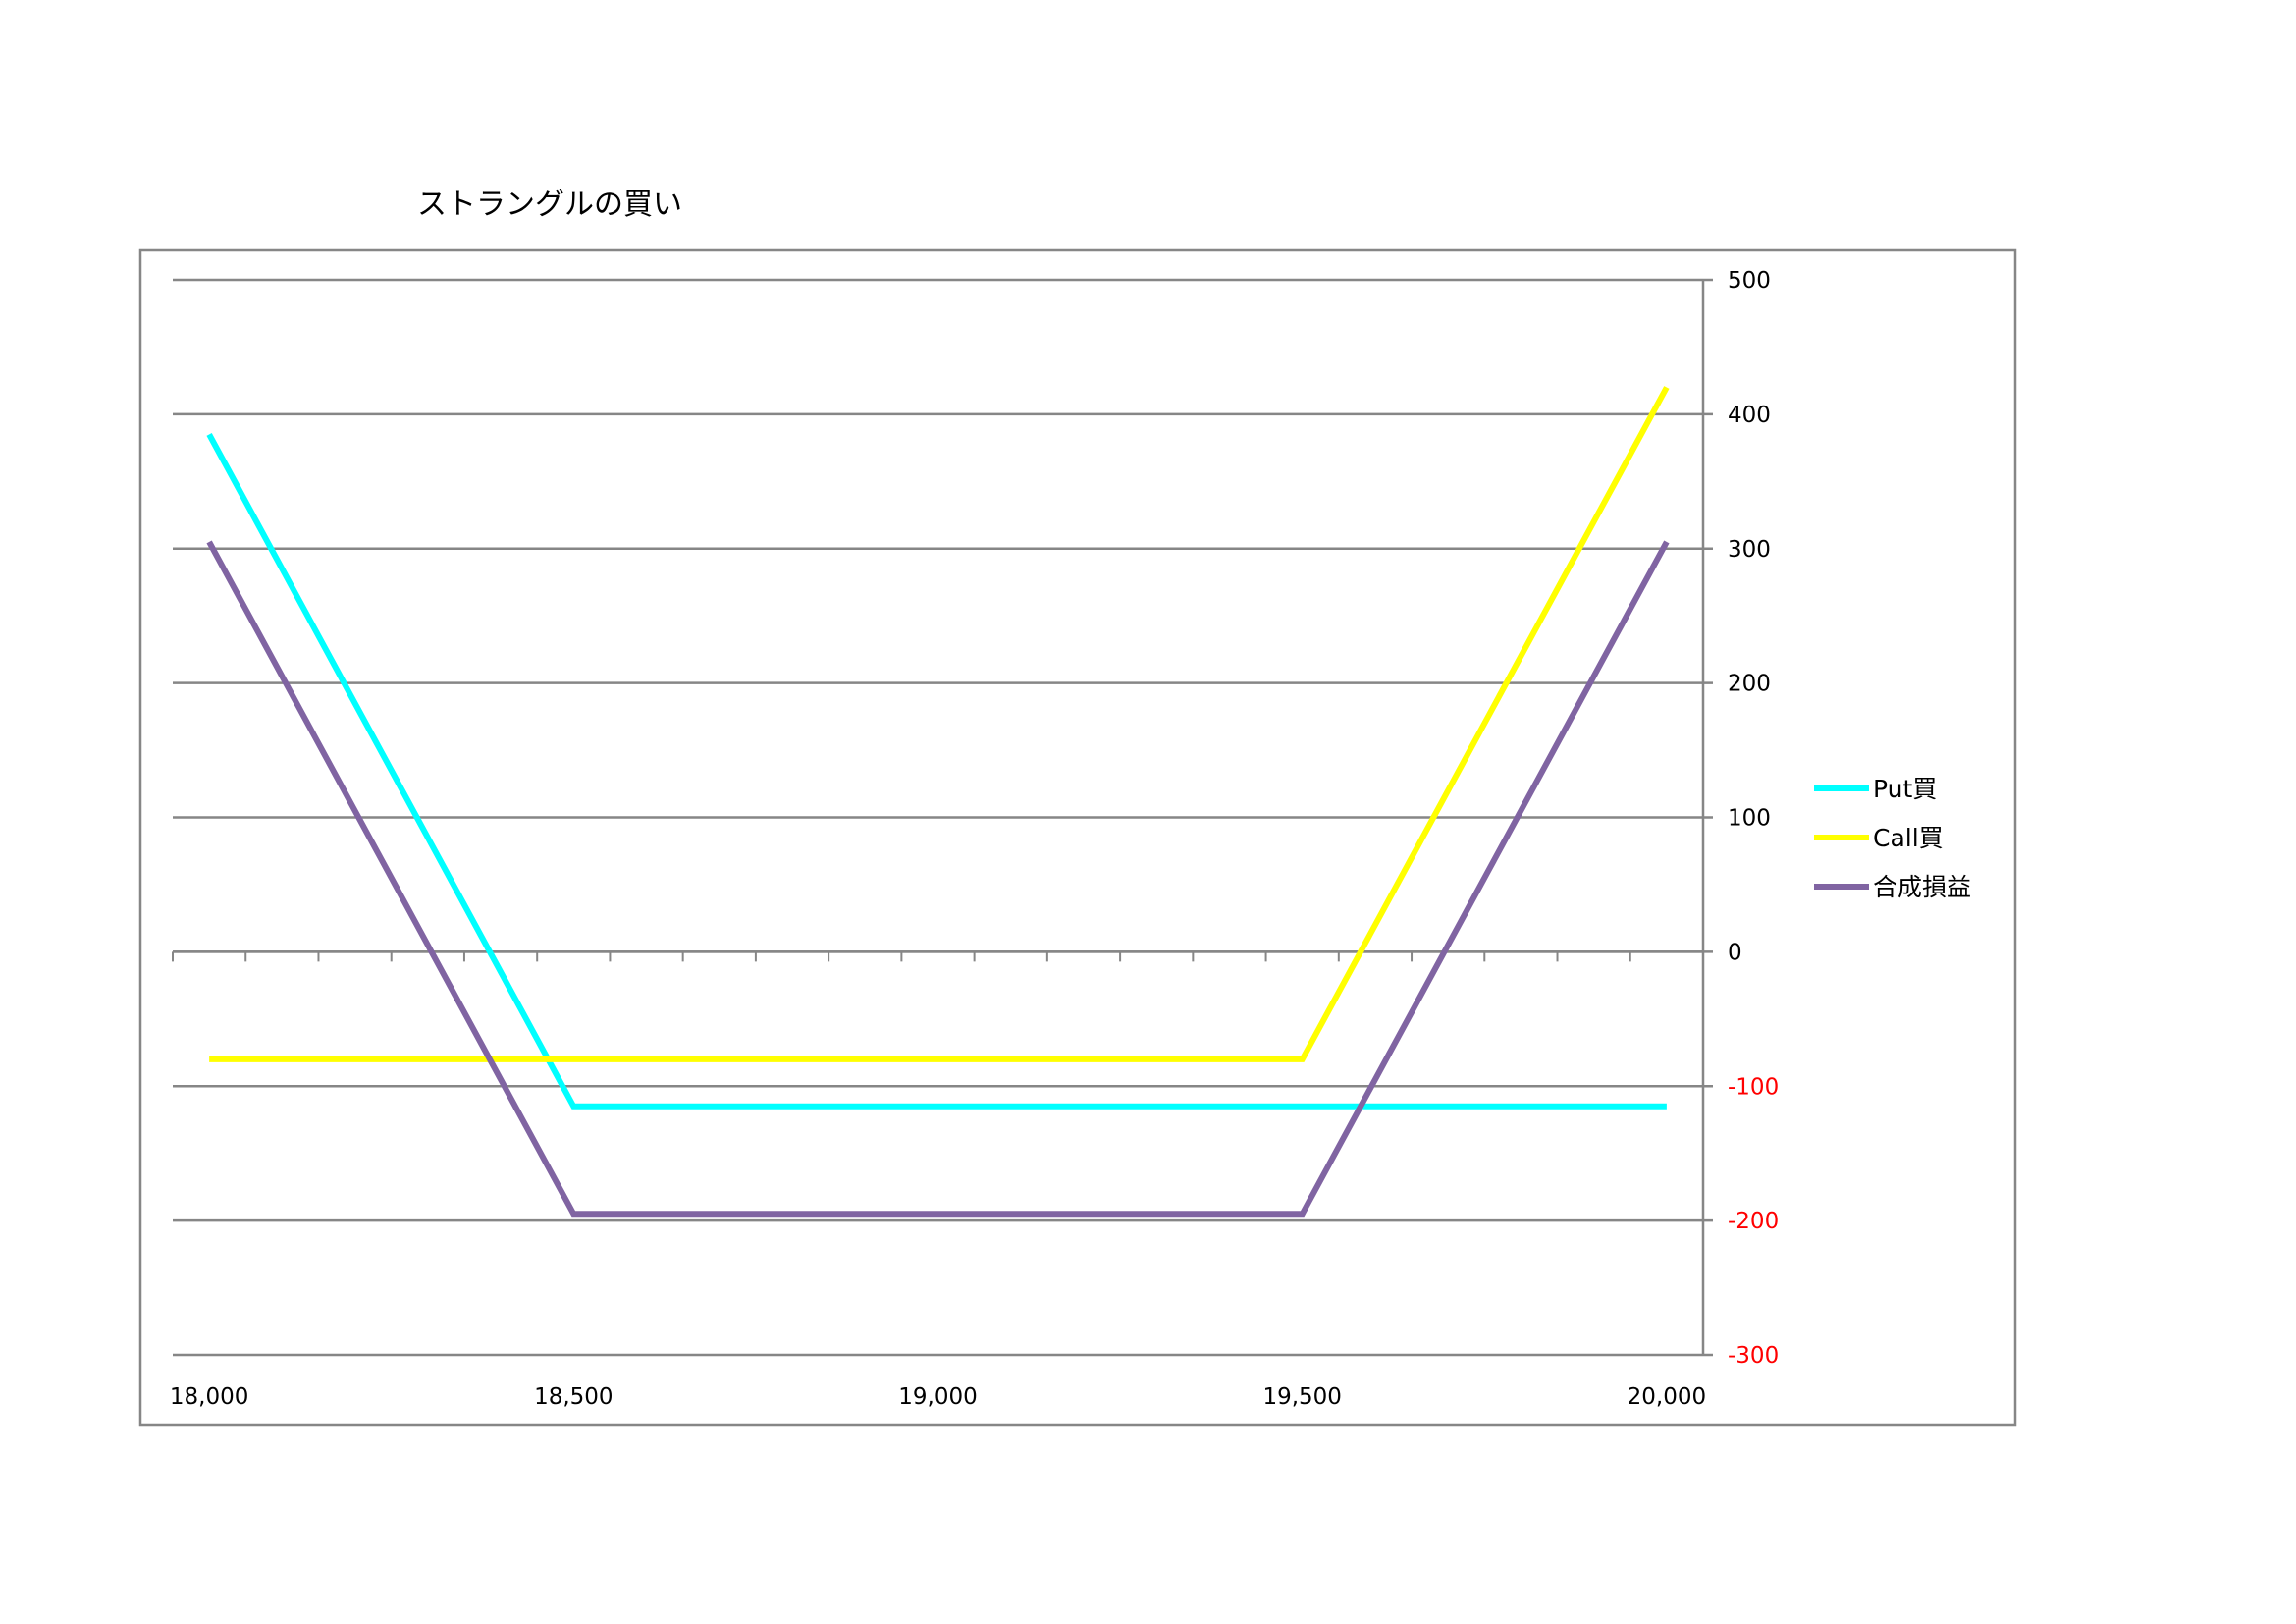  Describe the element at coordinates (1749, 550) in the screenshot. I see `y-tick-label: 300` at that location.